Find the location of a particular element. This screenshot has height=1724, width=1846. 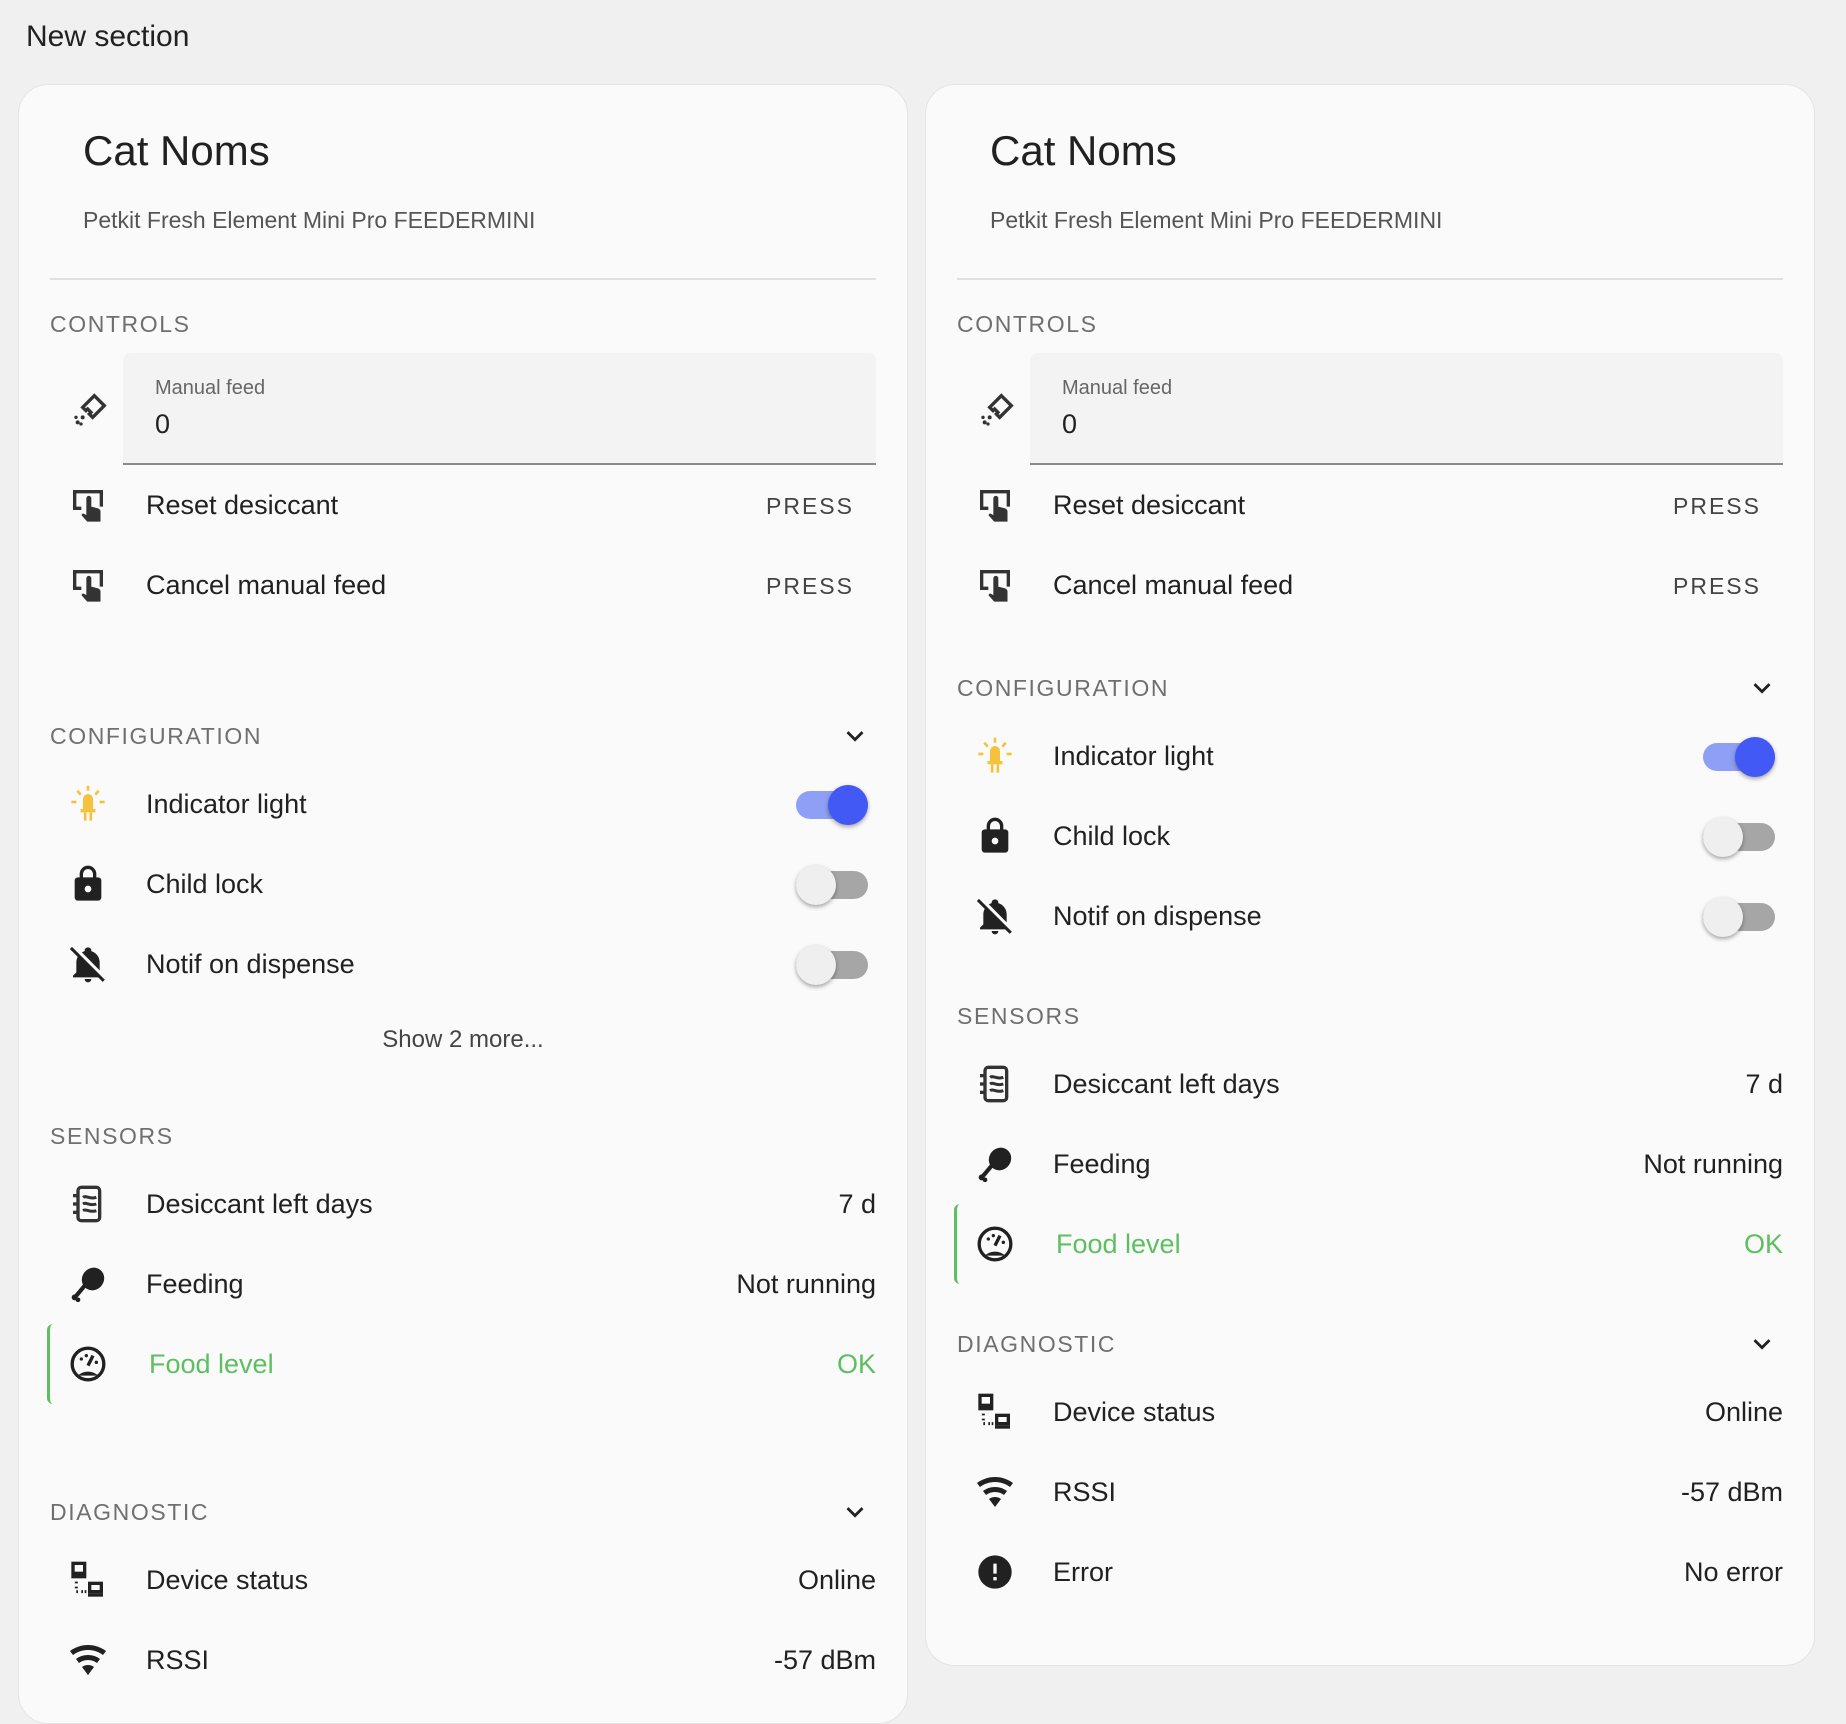

sensors-value: Not running is located at coordinates (1713, 1163).